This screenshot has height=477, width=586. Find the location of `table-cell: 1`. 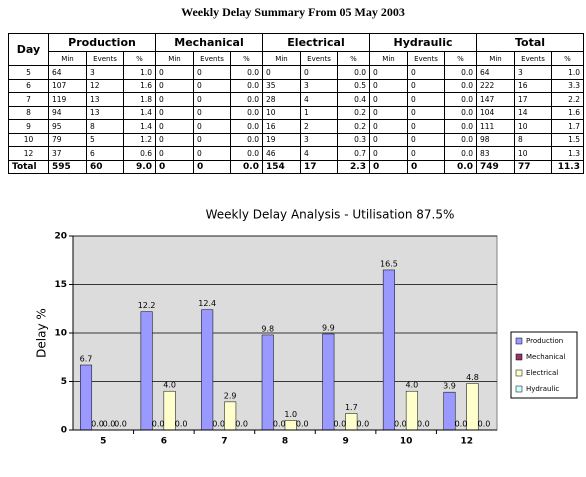

table-cell: 1 is located at coordinates (319, 112).